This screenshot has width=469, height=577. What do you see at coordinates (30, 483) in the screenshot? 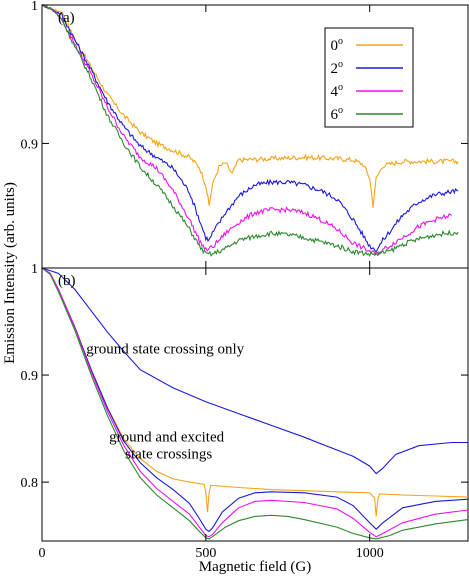
I see `panel-b-ytick-label: 0.8` at bounding box center [30, 483].